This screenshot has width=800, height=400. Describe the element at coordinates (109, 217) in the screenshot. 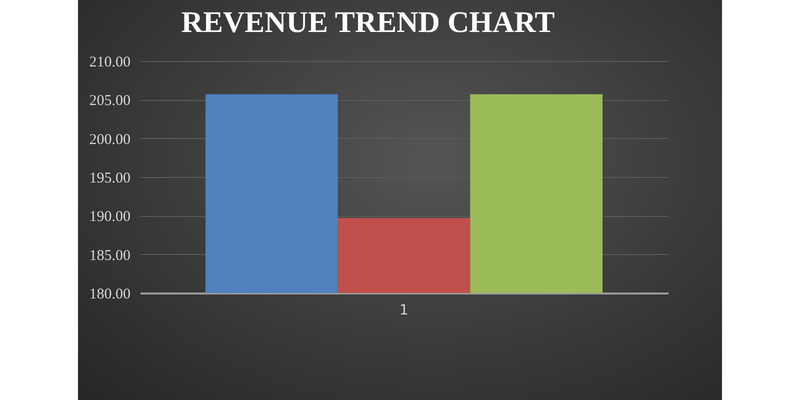

I see `y-tick-label: 190.00` at that location.